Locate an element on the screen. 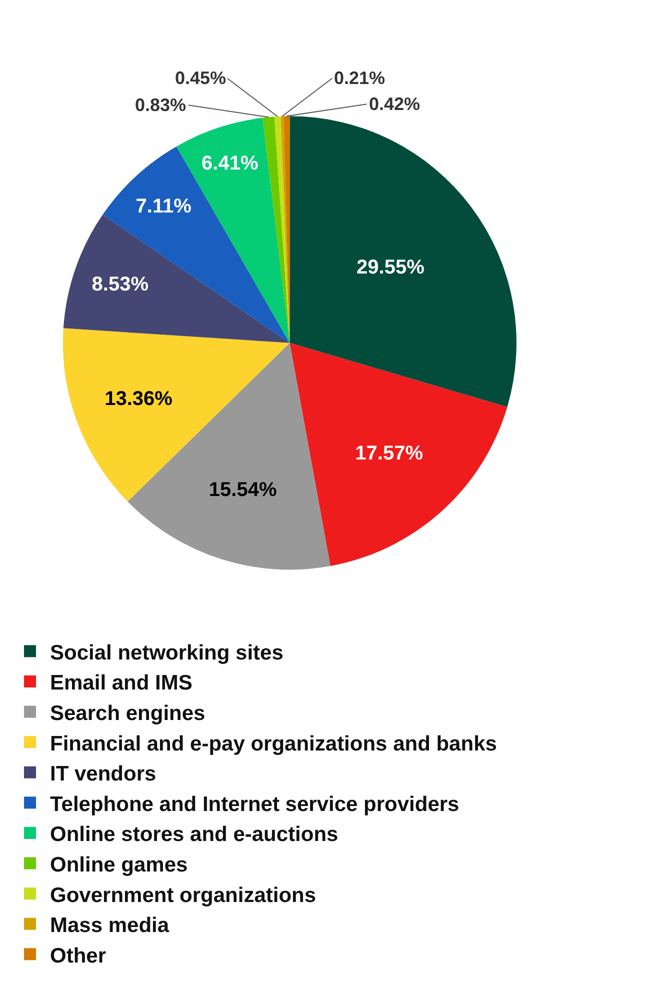 This screenshot has height=985, width=663. legend-label: Search engines is located at coordinates (128, 713).